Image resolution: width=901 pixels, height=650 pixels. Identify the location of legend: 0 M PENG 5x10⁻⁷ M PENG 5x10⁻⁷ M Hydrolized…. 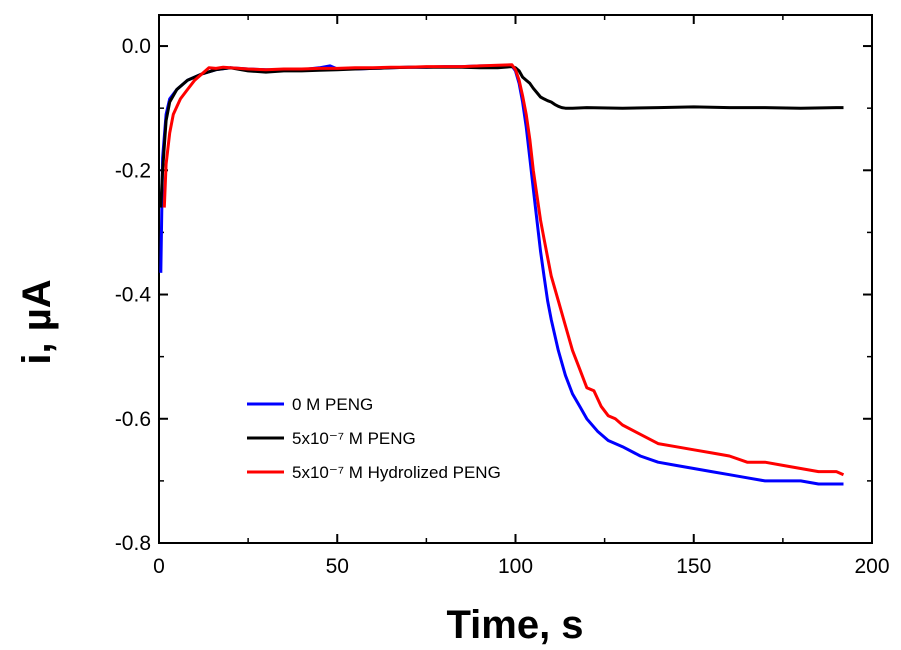
(374, 438).